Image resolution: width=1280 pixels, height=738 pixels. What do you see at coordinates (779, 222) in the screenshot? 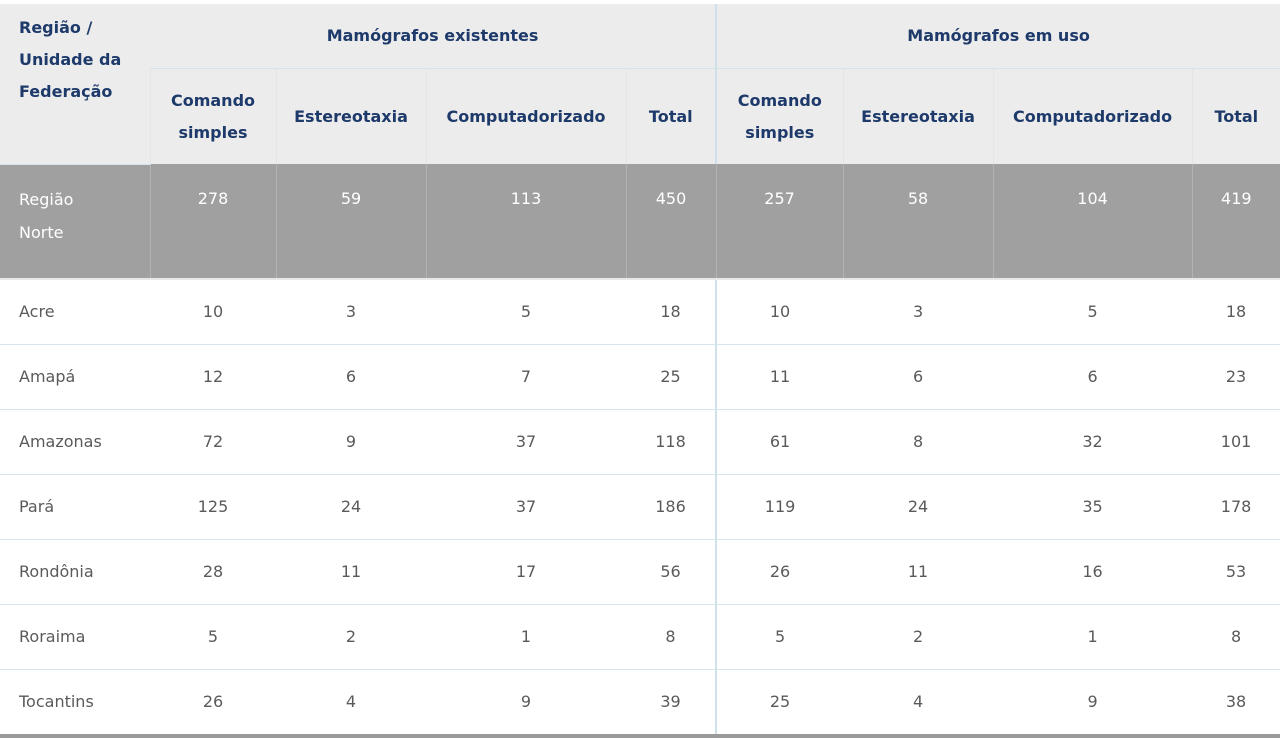
I see `cell: 257` at bounding box center [779, 222].